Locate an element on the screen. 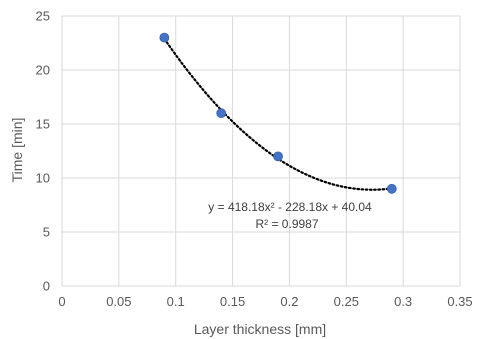 Image resolution: width=477 pixels, height=339 pixels. trendline-equation: y = 418.18x² - 228.18x + 40.04 is located at coordinates (290, 207).